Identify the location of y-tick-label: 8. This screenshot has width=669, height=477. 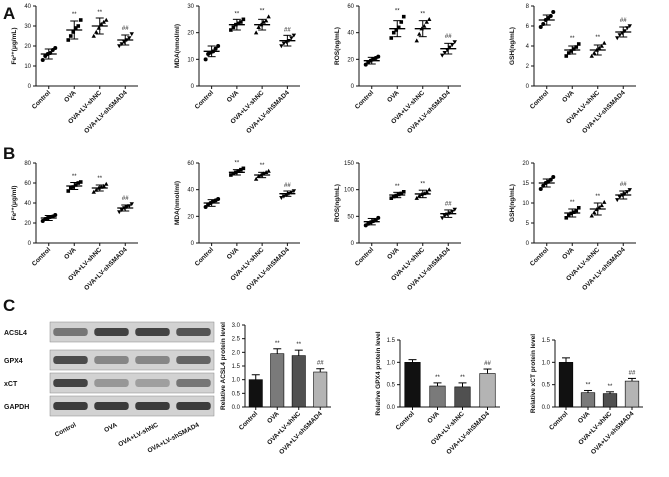
(528, 7).